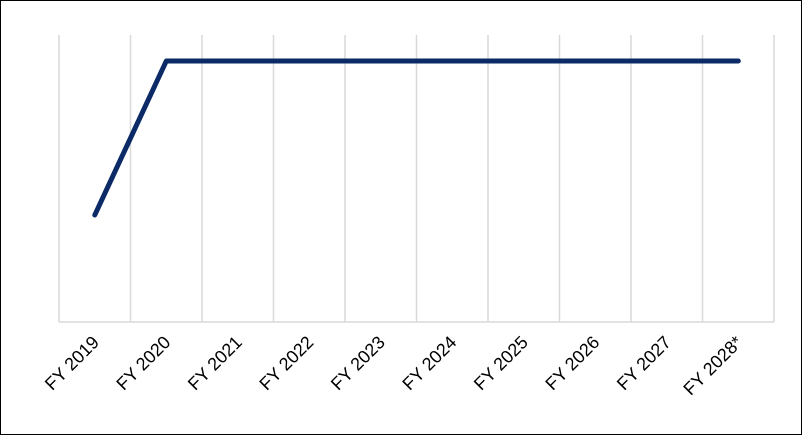 Image resolution: width=802 pixels, height=436 pixels. I want to click on x-tick-label: FY 2026, so click(572, 363).